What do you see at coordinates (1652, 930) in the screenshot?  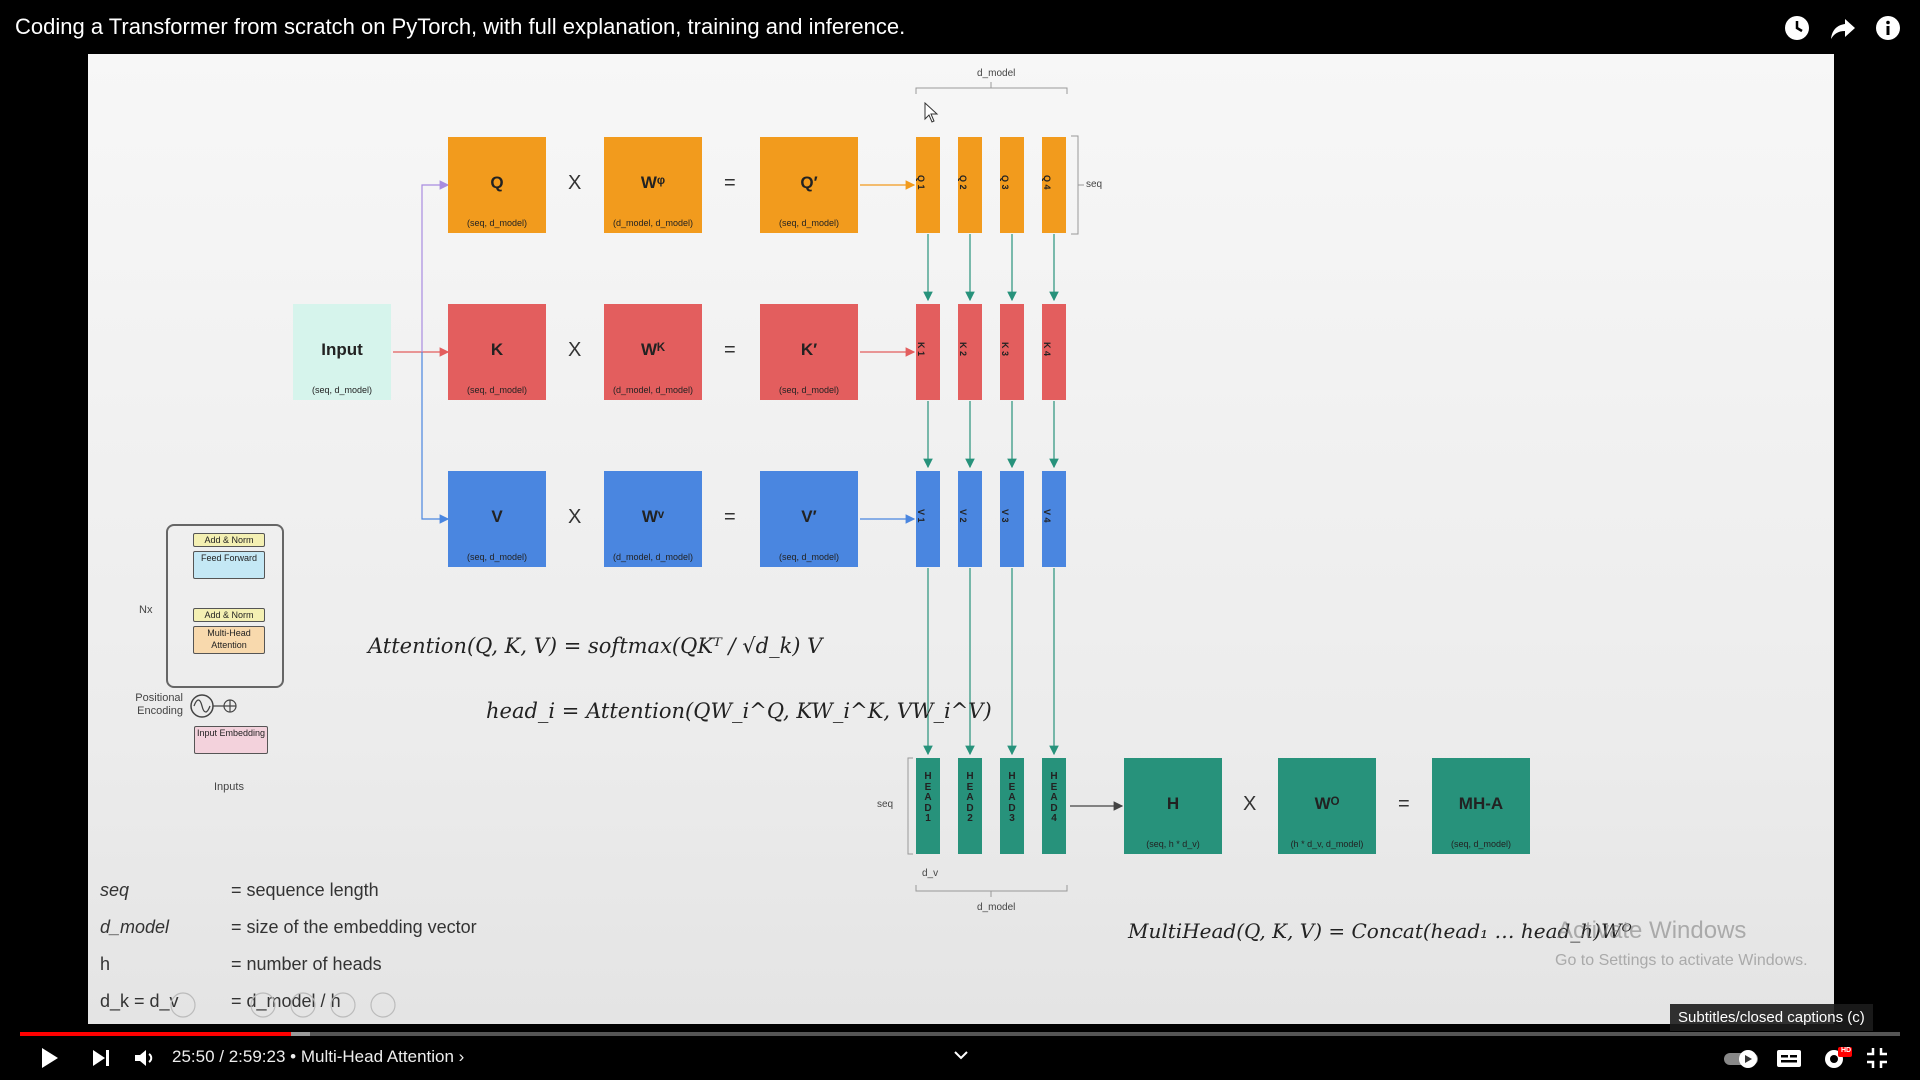 I see `activate-windows-watermark: Activate Windows` at bounding box center [1652, 930].